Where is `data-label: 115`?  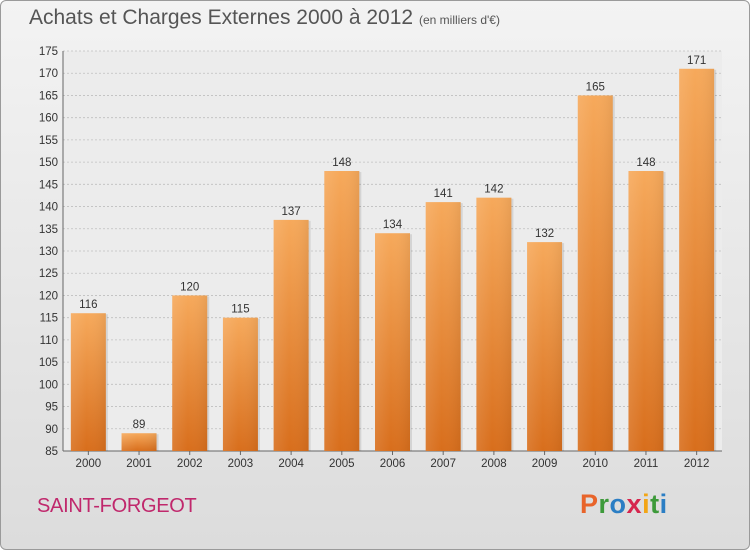 data-label: 115 is located at coordinates (240, 310).